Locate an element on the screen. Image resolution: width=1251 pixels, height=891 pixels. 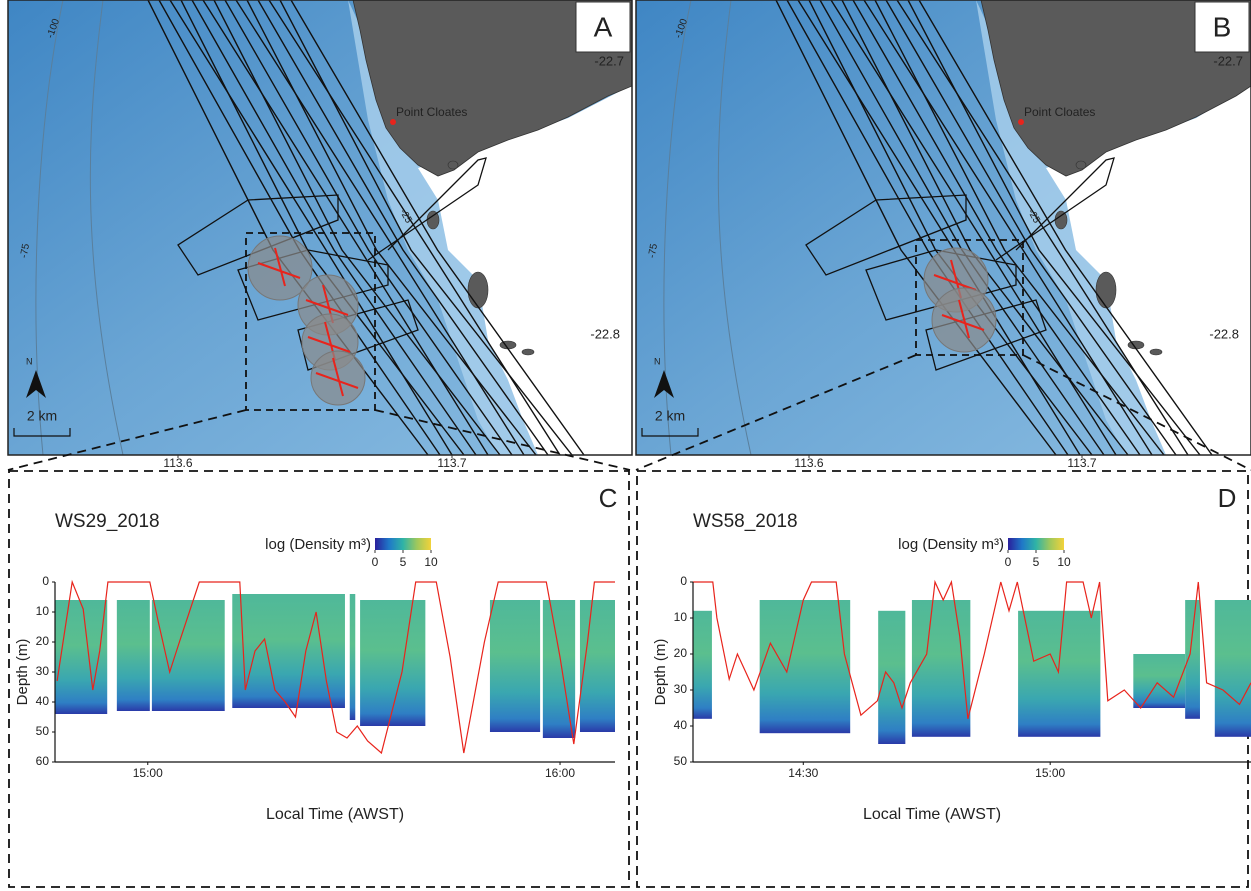
panel-letter: C is located at coordinates (608, 498).